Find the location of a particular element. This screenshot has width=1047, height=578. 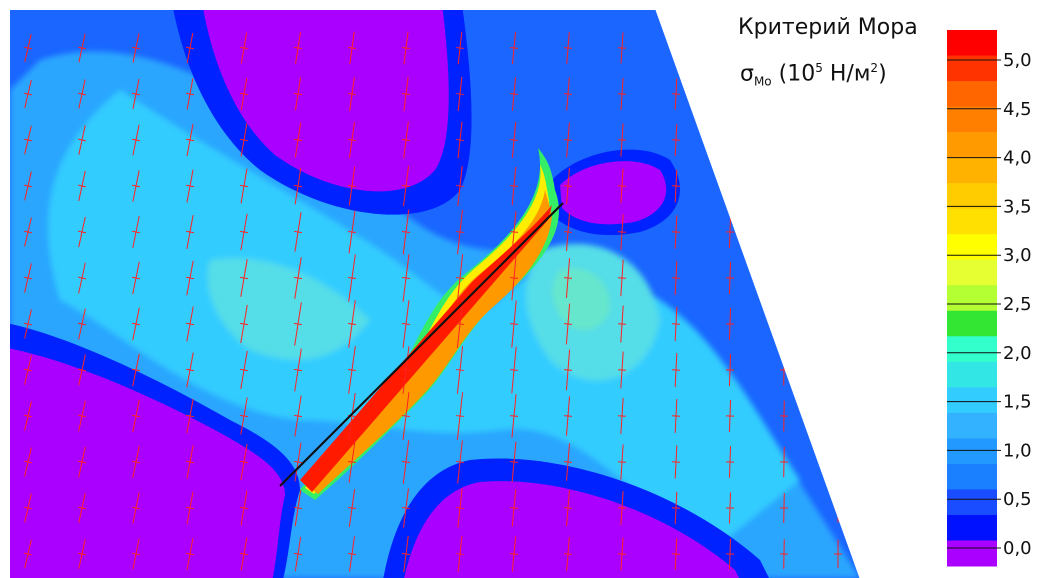

colorbar-tick-label: 5,0 is located at coordinates (1017, 60).